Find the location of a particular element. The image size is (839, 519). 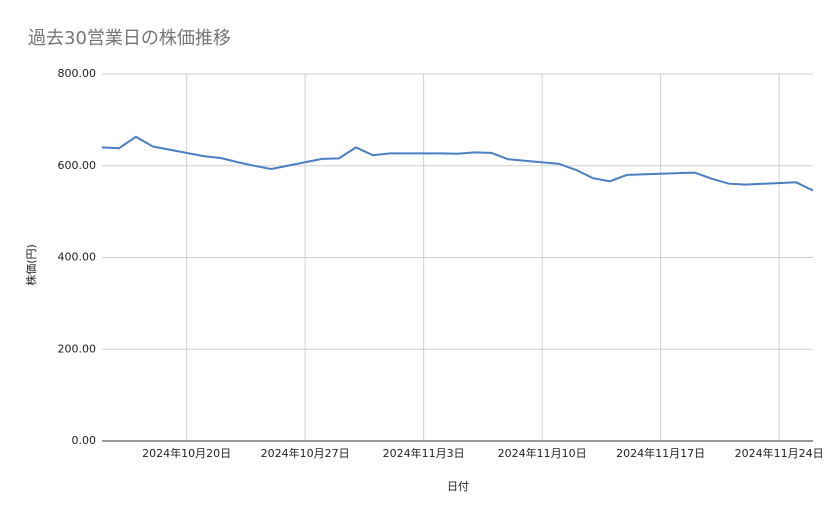

chart-title: 過去30営業日の株価推移 is located at coordinates (129, 38).